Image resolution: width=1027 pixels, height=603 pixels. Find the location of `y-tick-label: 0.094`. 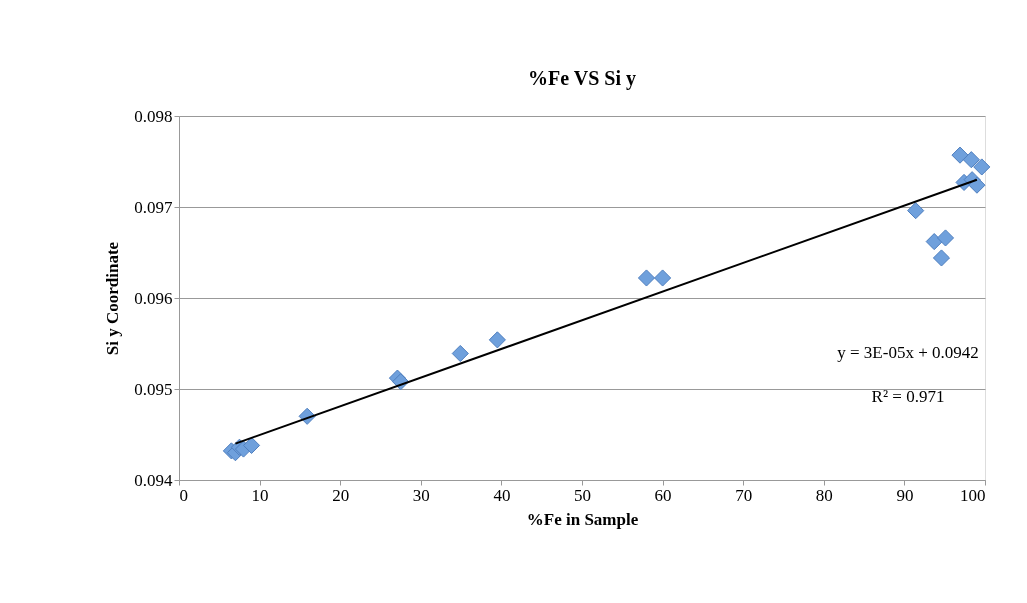

y-tick-label: 0.094 is located at coordinates (153, 480).